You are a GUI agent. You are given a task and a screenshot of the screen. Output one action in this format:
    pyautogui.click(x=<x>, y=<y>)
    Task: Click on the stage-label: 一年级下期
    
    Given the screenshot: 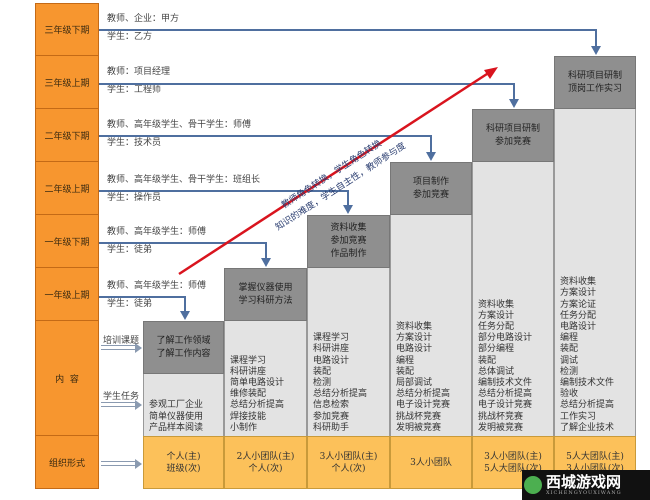 What is the action you would take?
    pyautogui.click(x=67, y=242)
    